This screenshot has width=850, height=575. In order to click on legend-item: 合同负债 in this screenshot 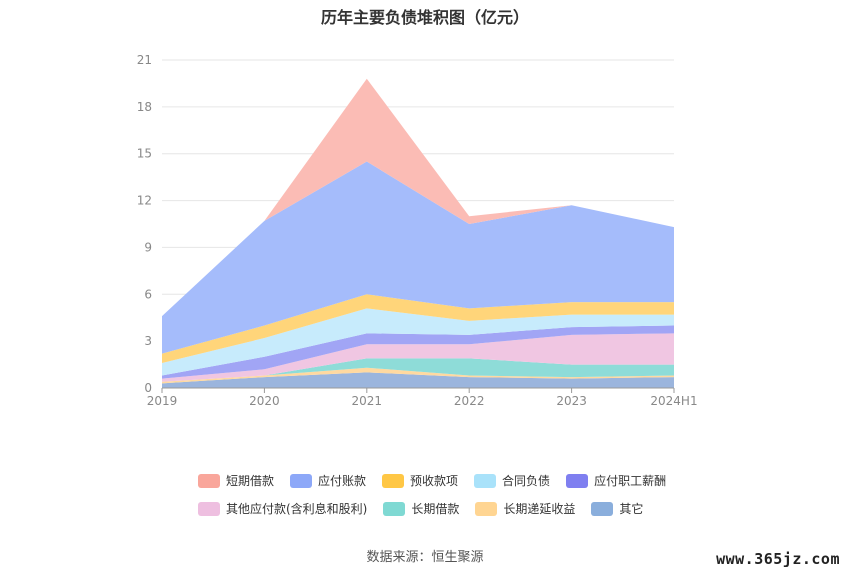, I will do `click(512, 480)`.